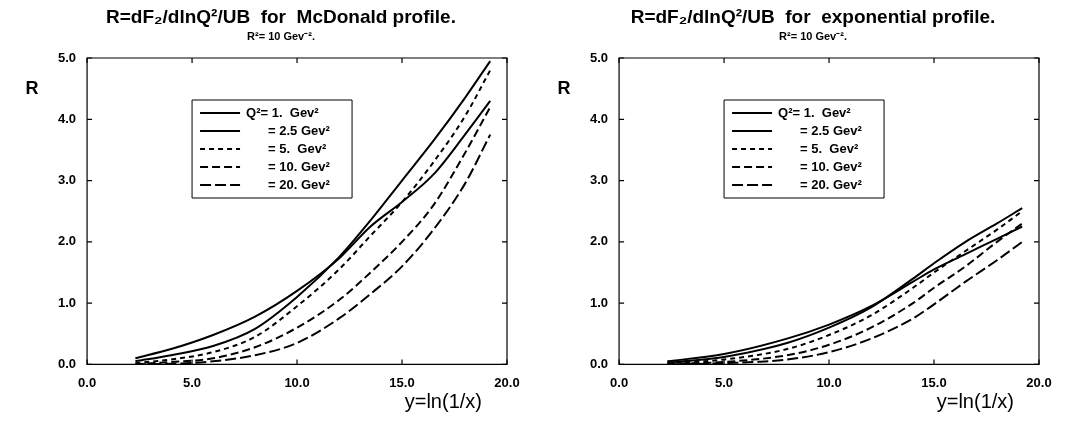  Describe the element at coordinates (281, 16) in the screenshot. I see `chart-title: R=dF₂/dlnQ²/UB for McDonald profile.` at that location.